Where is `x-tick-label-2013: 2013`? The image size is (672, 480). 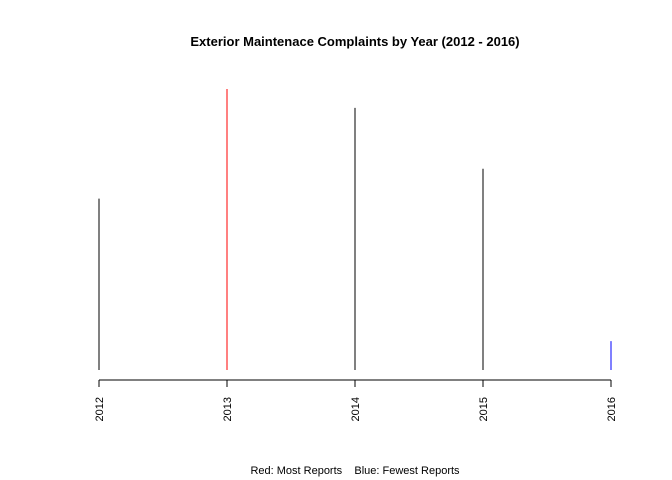
x-tick-label-2013: 2013 is located at coordinates (228, 409).